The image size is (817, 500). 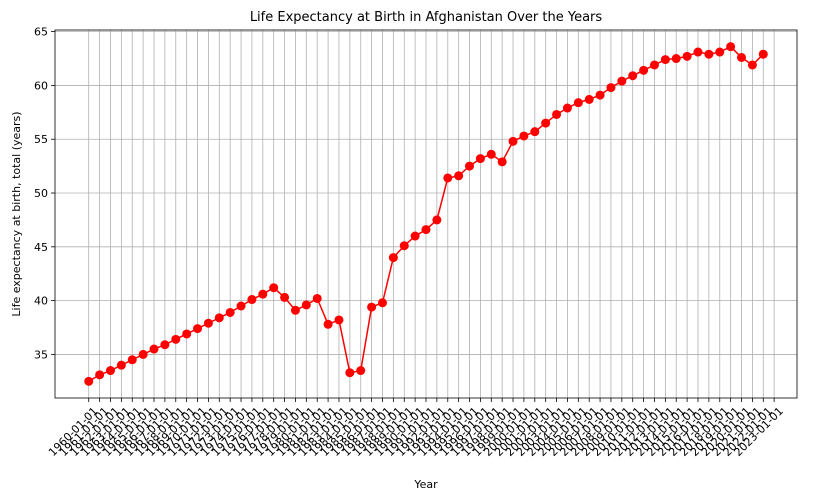 What do you see at coordinates (41, 193) in the screenshot?
I see `y-tick-label: 50` at bounding box center [41, 193].